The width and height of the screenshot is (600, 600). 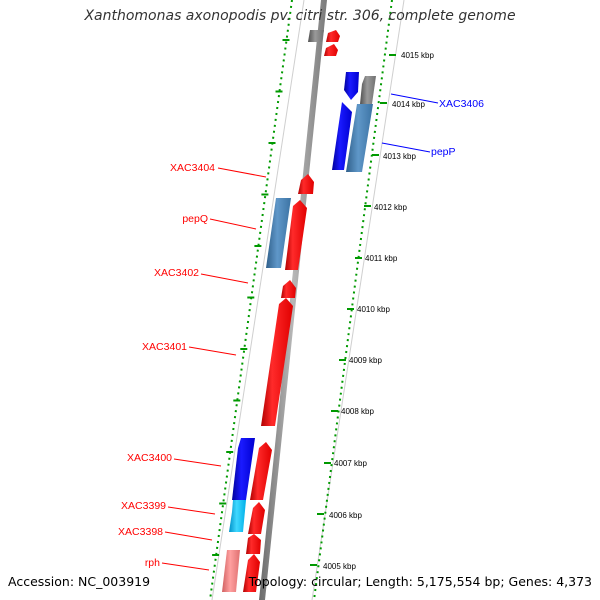 I want to click on gene-xac3404, so click(x=306, y=184).